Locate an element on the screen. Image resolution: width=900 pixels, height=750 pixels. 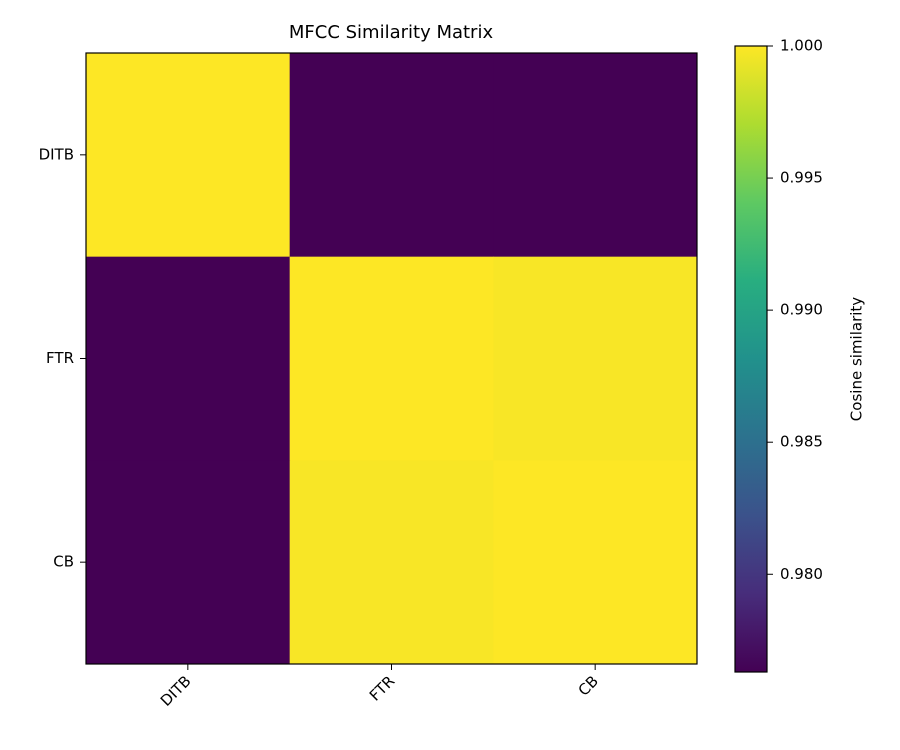
x-tick-label: CB is located at coordinates (588, 685).